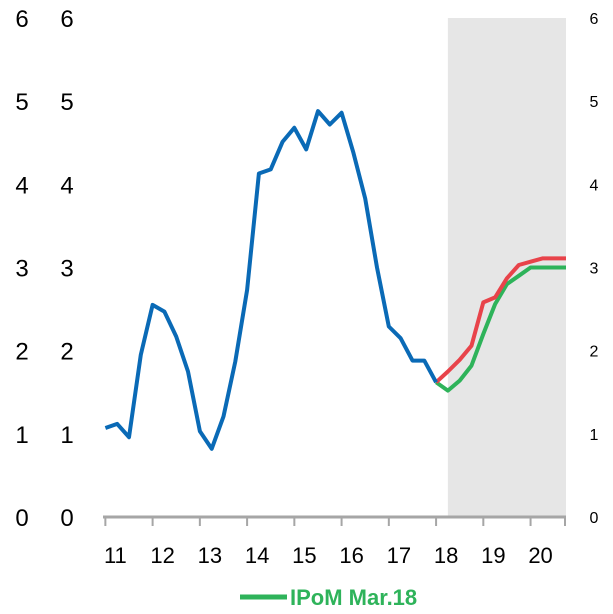 The height and width of the screenshot is (614, 613). What do you see at coordinates (115, 555) in the screenshot?
I see `x-tick-label: 11` at bounding box center [115, 555].